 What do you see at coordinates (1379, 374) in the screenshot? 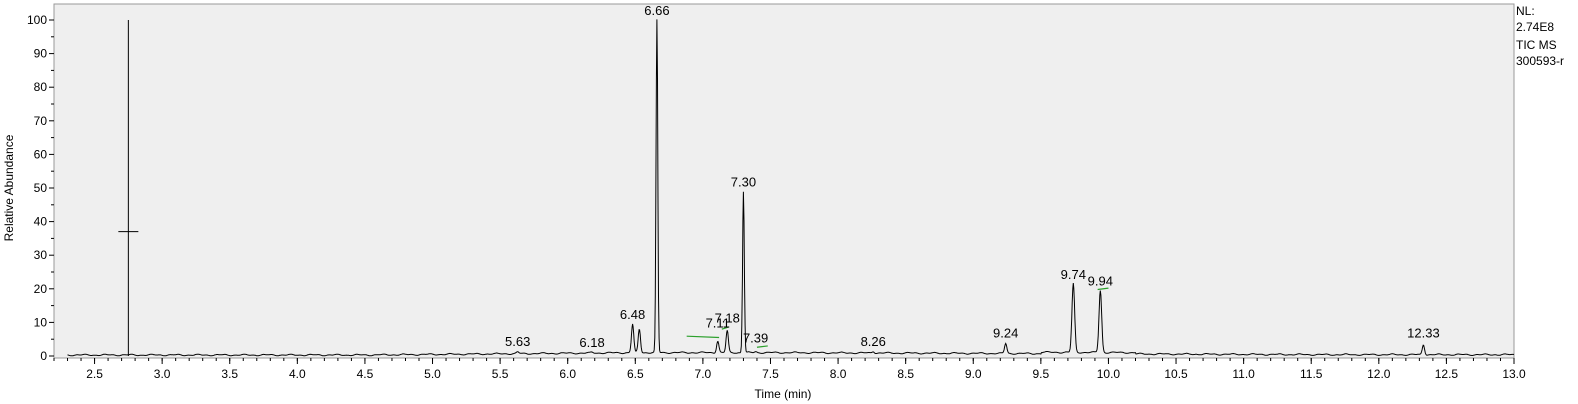
I see `x-tick-label: 12.0` at bounding box center [1379, 374].